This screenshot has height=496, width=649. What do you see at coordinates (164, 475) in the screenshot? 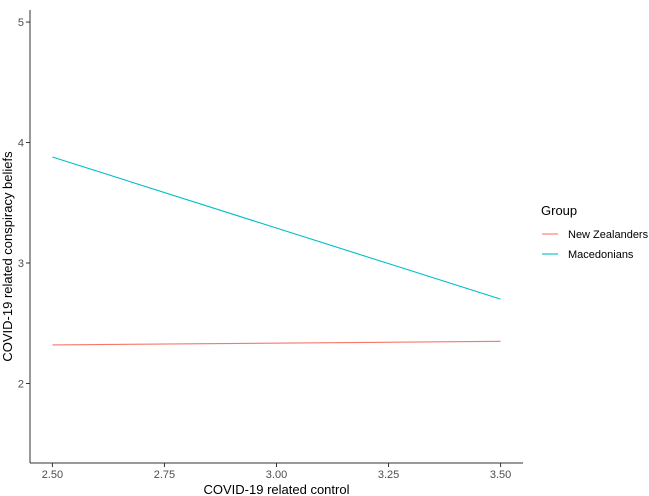
I see `x-tick-label: 2.75` at bounding box center [164, 475].